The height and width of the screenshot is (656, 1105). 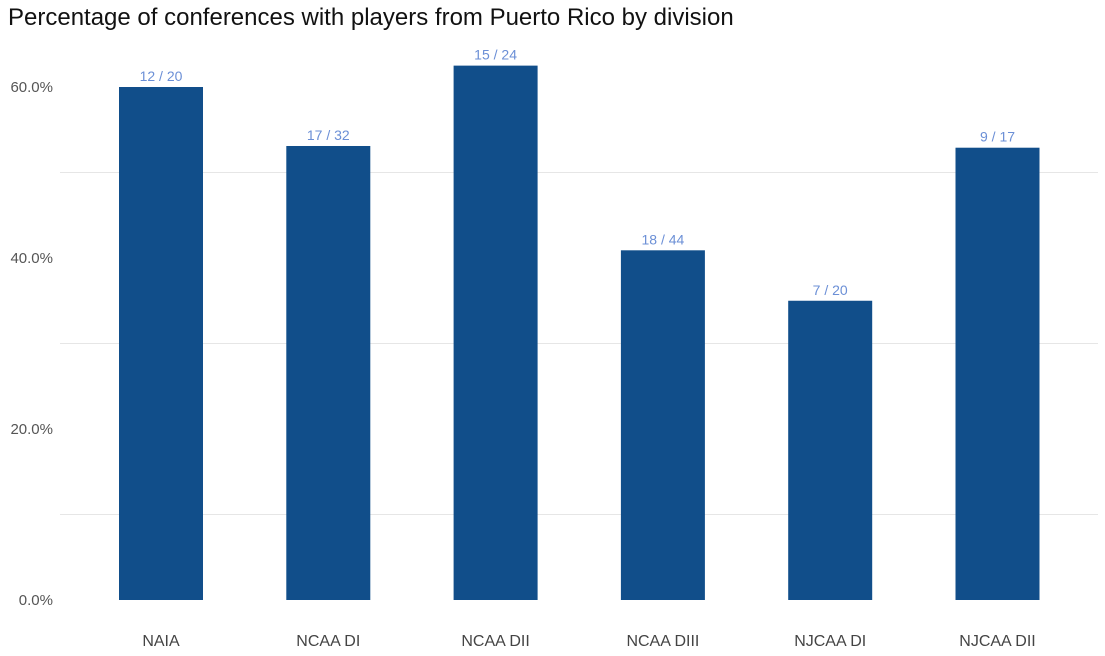 What do you see at coordinates (997, 137) in the screenshot?
I see `data-label: 9 / 17` at bounding box center [997, 137].